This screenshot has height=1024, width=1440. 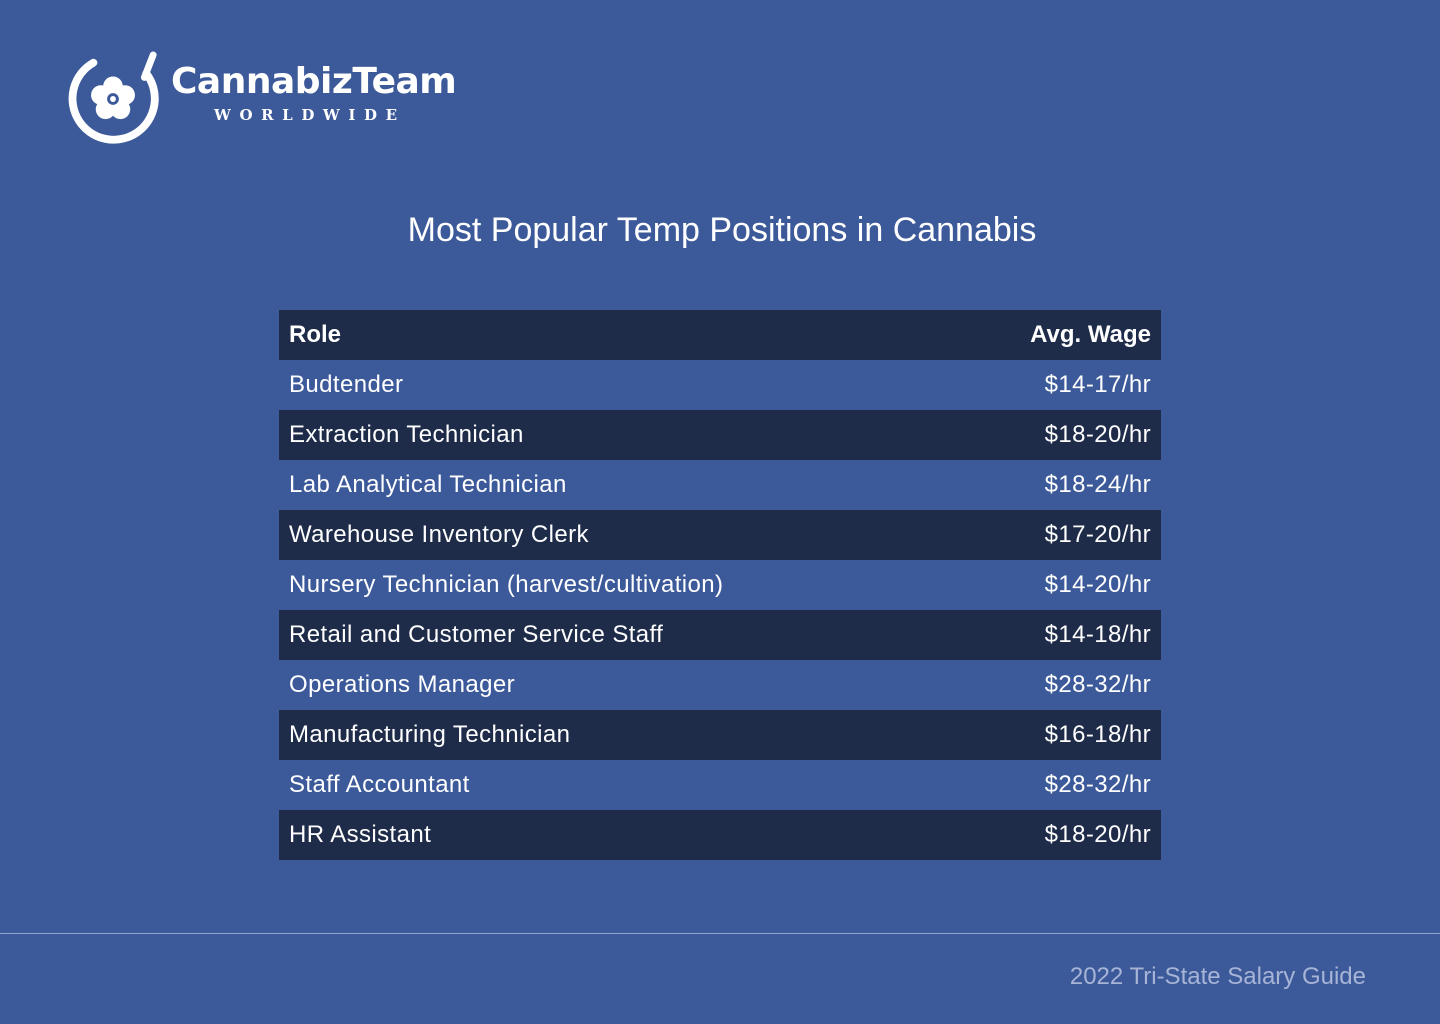 I want to click on role-cell: Warehouse Inventory Clerk, so click(x=439, y=534).